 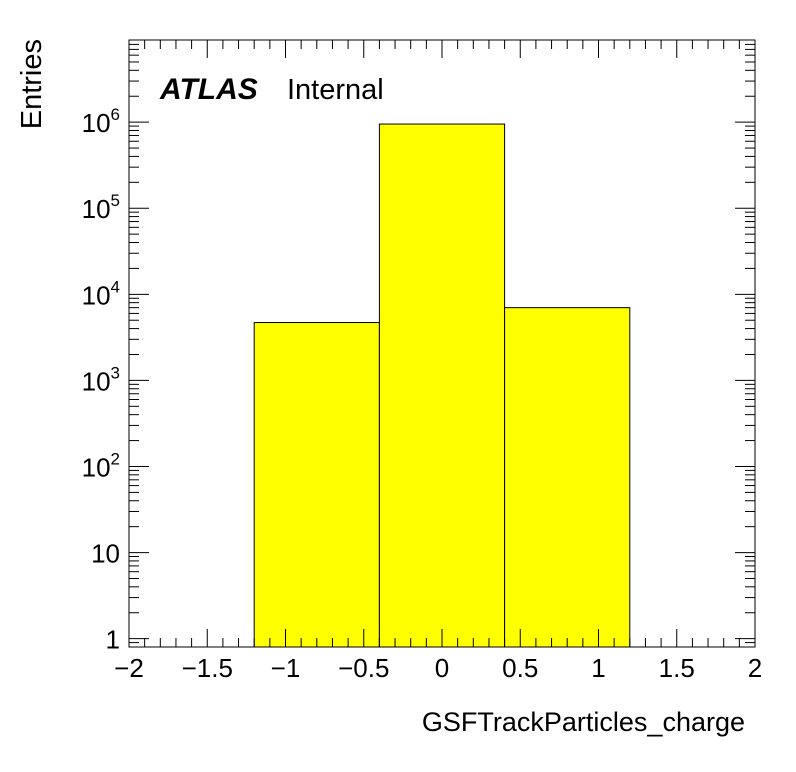 I want to click on y-tick-label: 10⁴, so click(x=101, y=293).